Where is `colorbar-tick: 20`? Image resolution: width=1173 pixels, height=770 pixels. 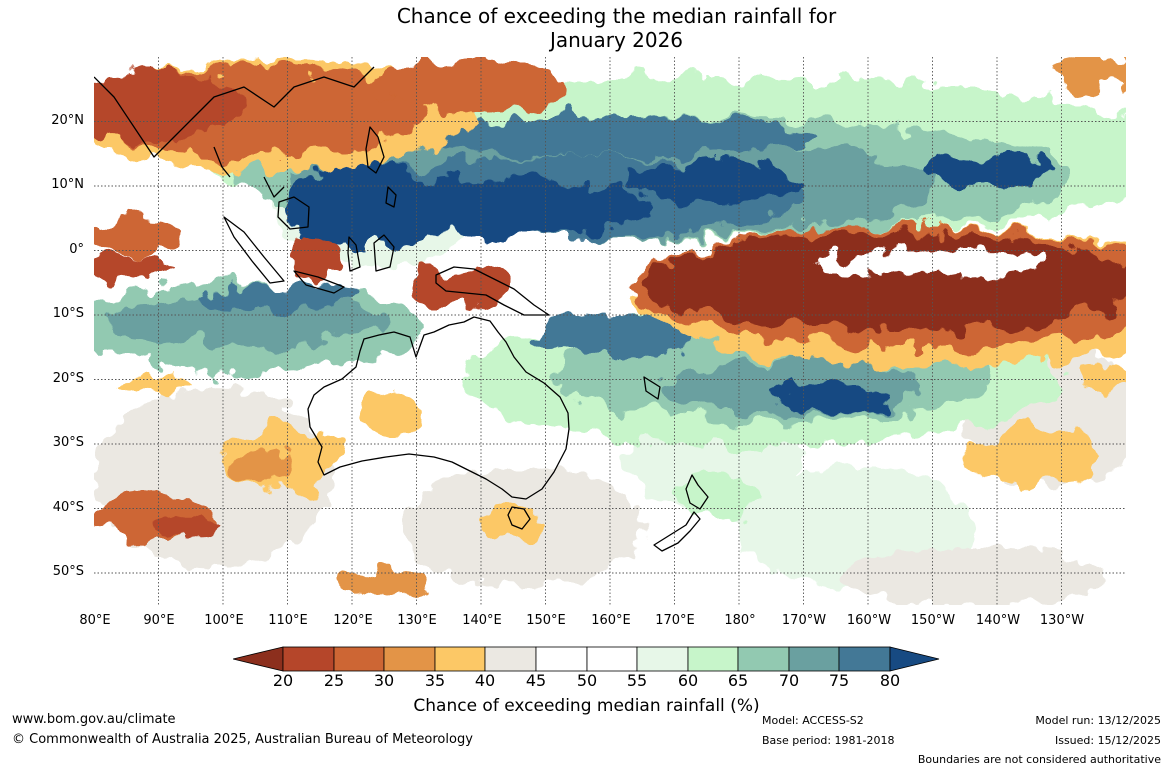
colorbar-tick: 20 is located at coordinates (283, 680).